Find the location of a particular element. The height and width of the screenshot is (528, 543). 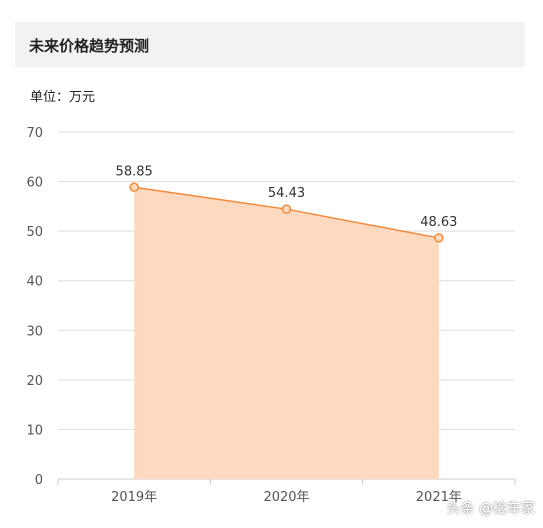

watermark: 头条 @检车家 is located at coordinates (490, 509).